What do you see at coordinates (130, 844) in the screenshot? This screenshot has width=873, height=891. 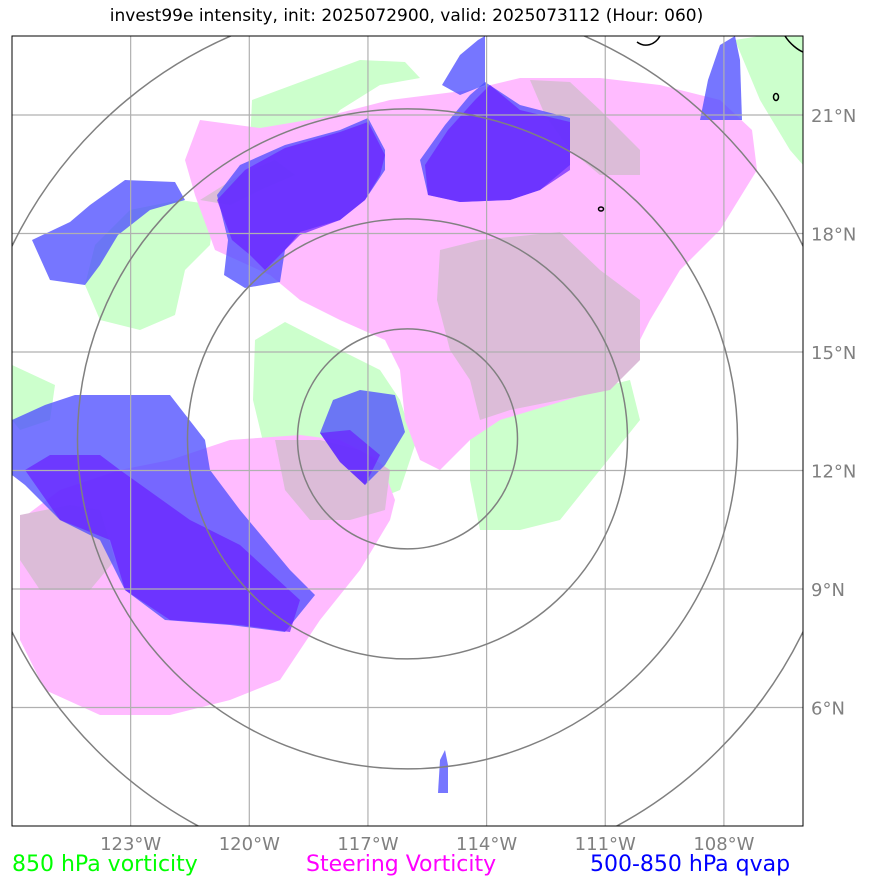 I see `lon-tick-label: 123°W` at bounding box center [130, 844].